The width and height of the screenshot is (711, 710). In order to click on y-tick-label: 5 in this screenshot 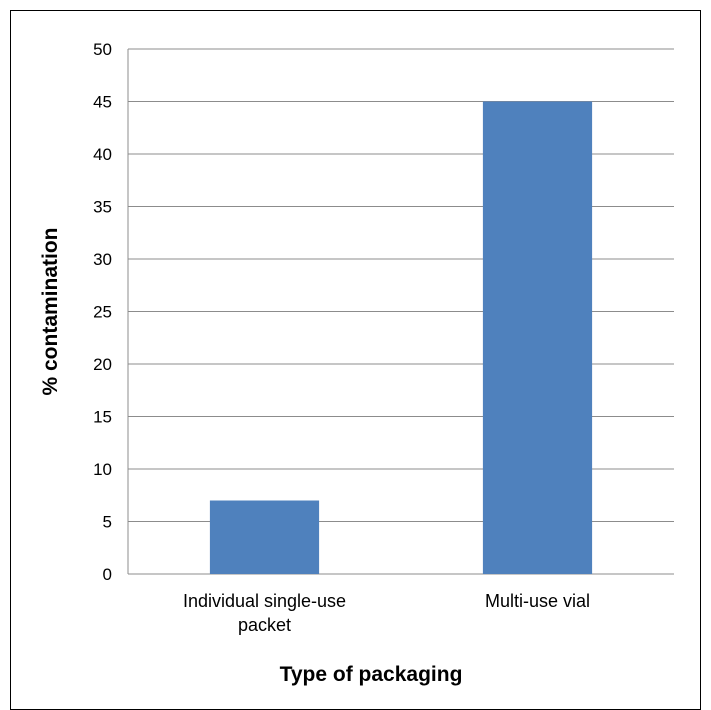, I will do `click(107, 522)`.